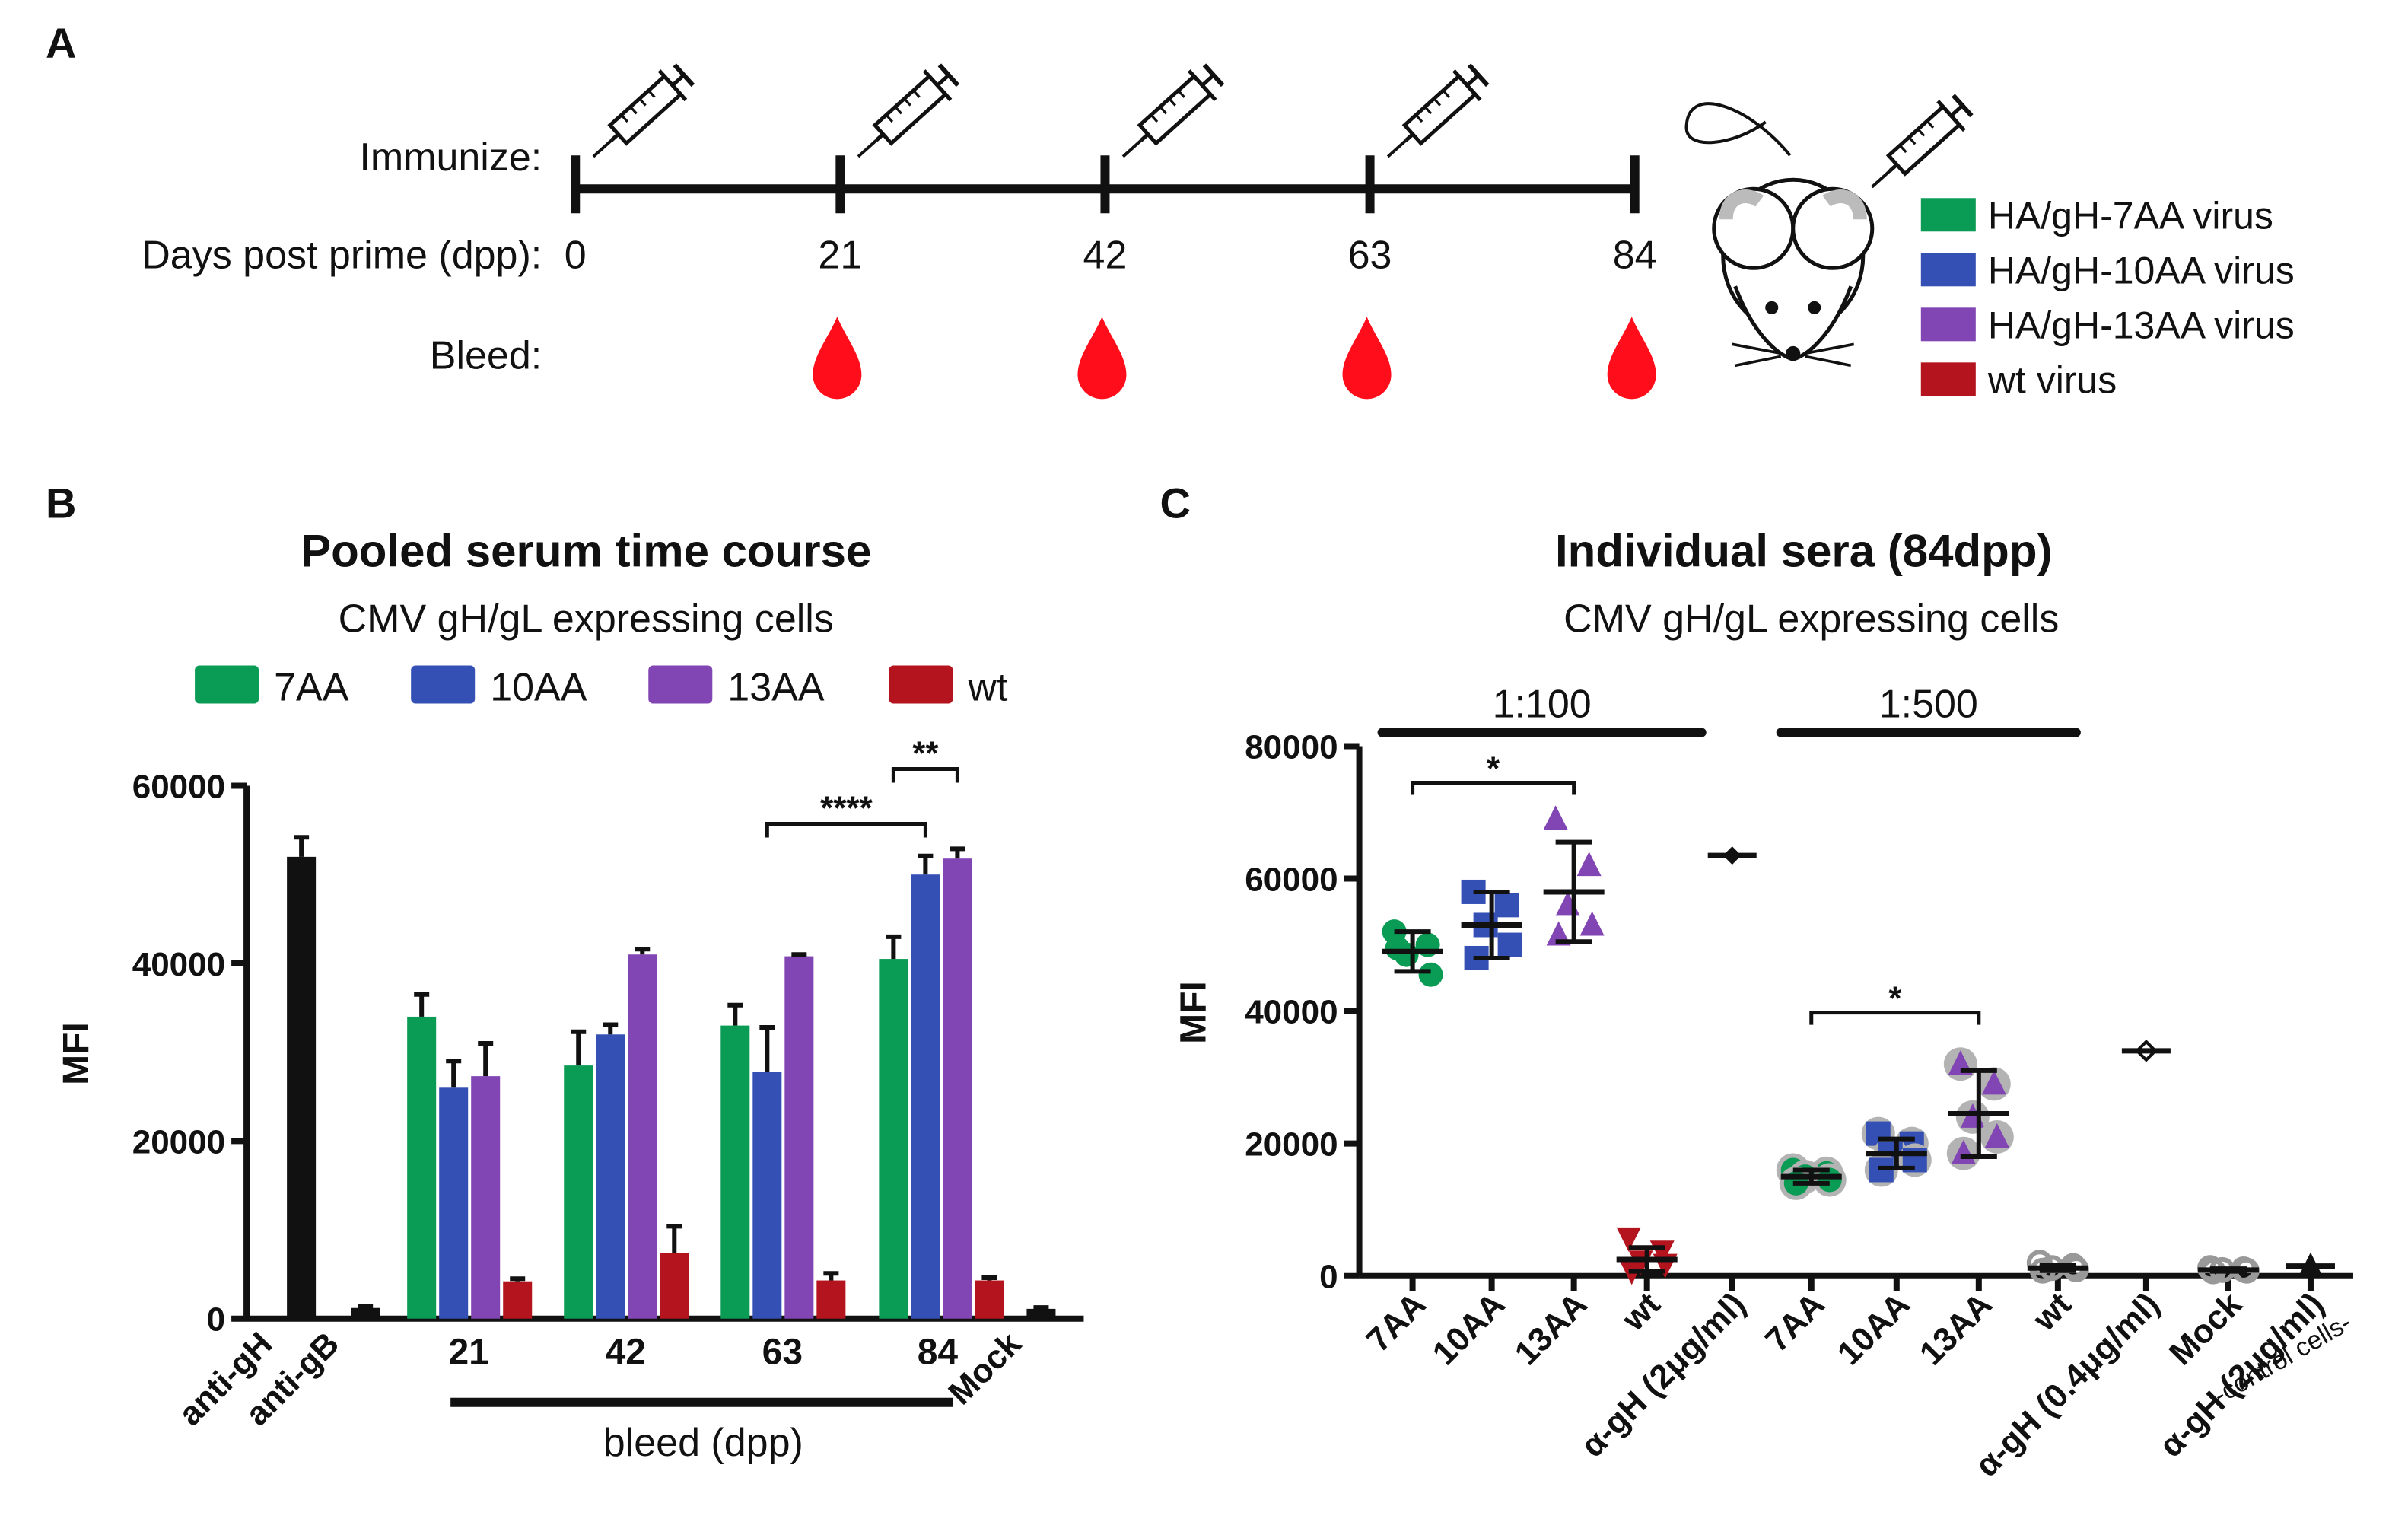 Image resolution: width=2408 pixels, height=1538 pixels. Describe the element at coordinates (938, 1353) in the screenshot. I see `chart-b-x-tick-label: 84` at that location.